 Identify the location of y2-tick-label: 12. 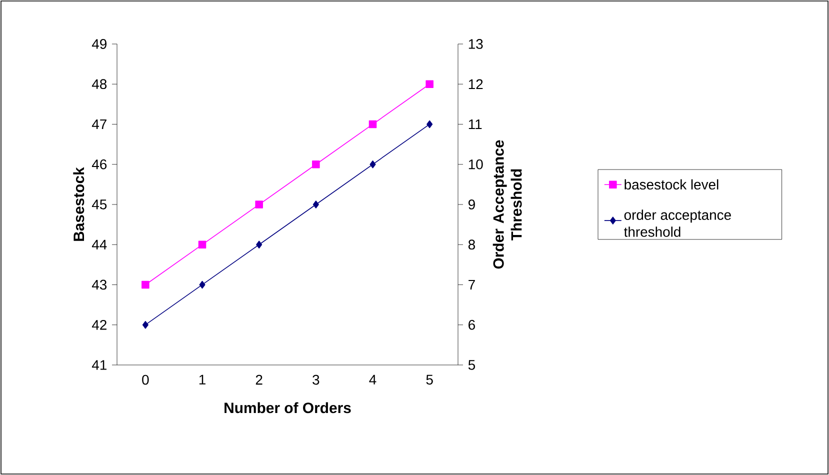
(475, 84).